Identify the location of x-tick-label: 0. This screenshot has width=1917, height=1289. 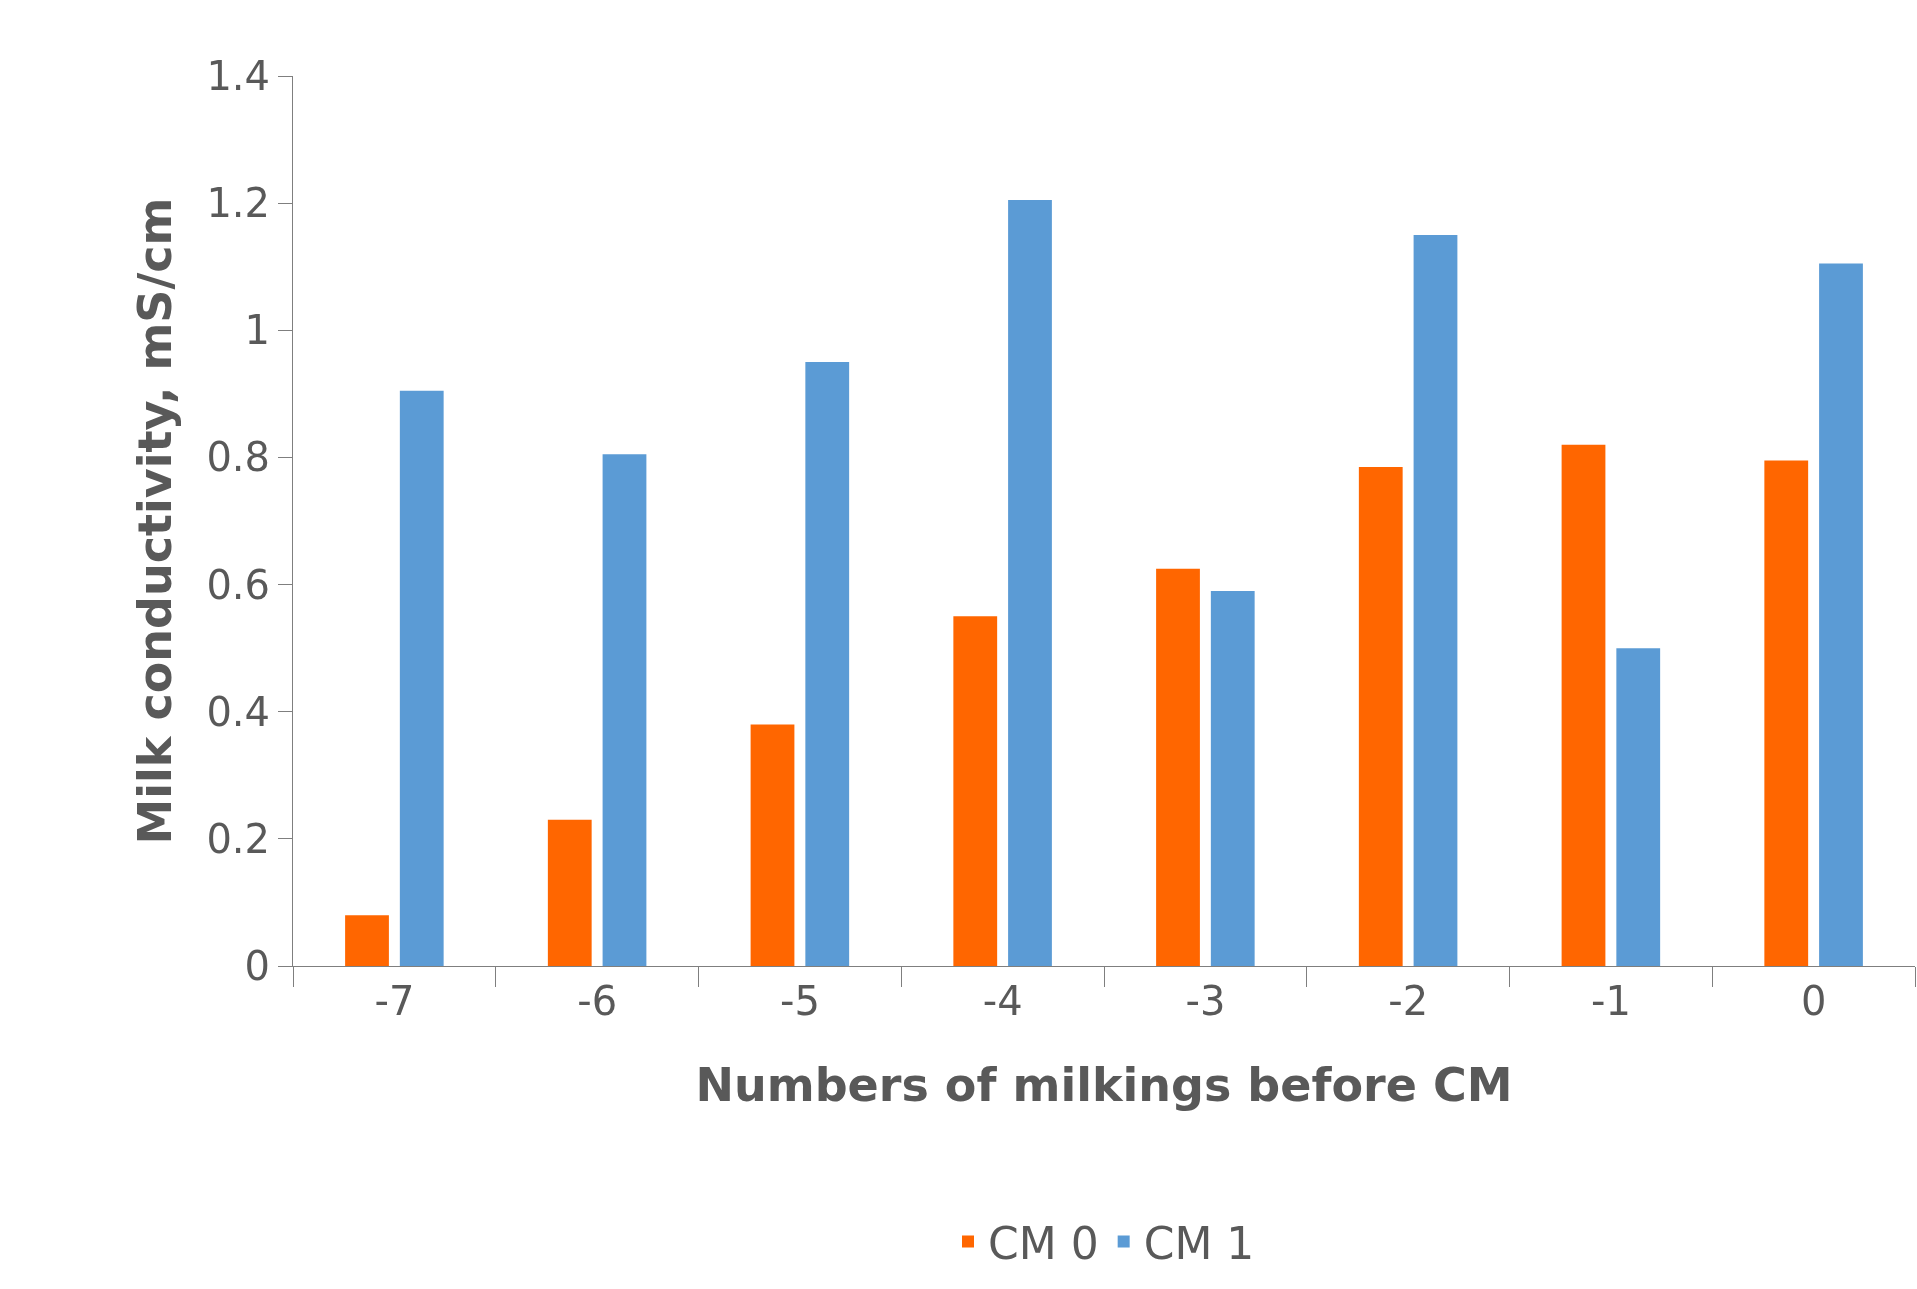
(1813, 1001).